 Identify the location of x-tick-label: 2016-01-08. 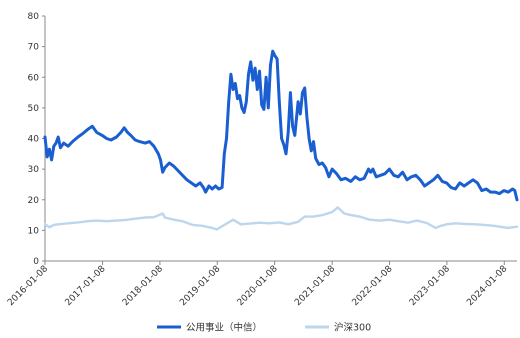
(28, 286).